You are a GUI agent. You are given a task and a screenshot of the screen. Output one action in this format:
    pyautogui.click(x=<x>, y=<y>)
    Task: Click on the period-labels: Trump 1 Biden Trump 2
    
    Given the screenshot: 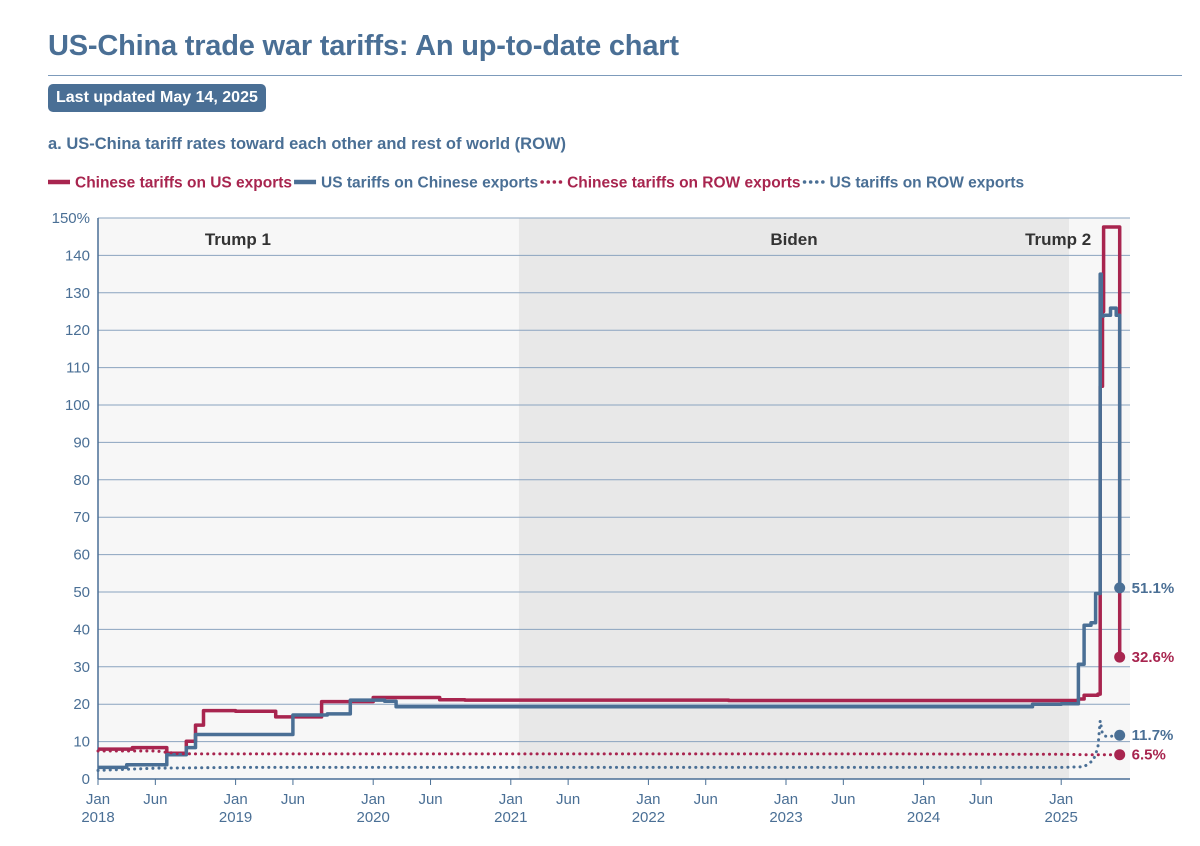 What is the action you would take?
    pyautogui.click(x=648, y=239)
    